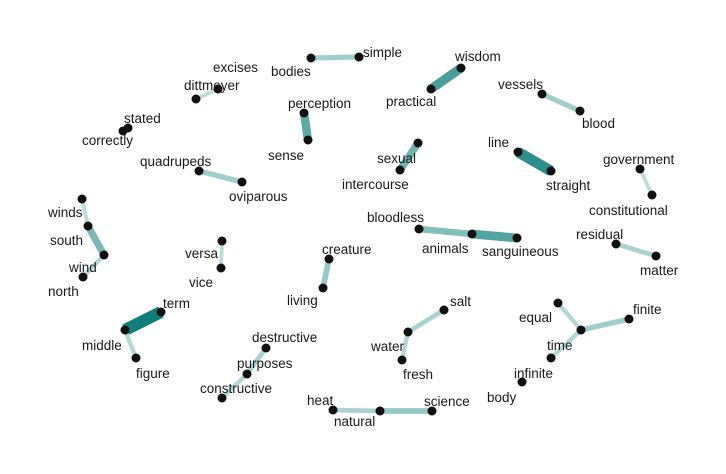 The image size is (726, 474). I want to click on node-label-natural: natural, so click(354, 421).